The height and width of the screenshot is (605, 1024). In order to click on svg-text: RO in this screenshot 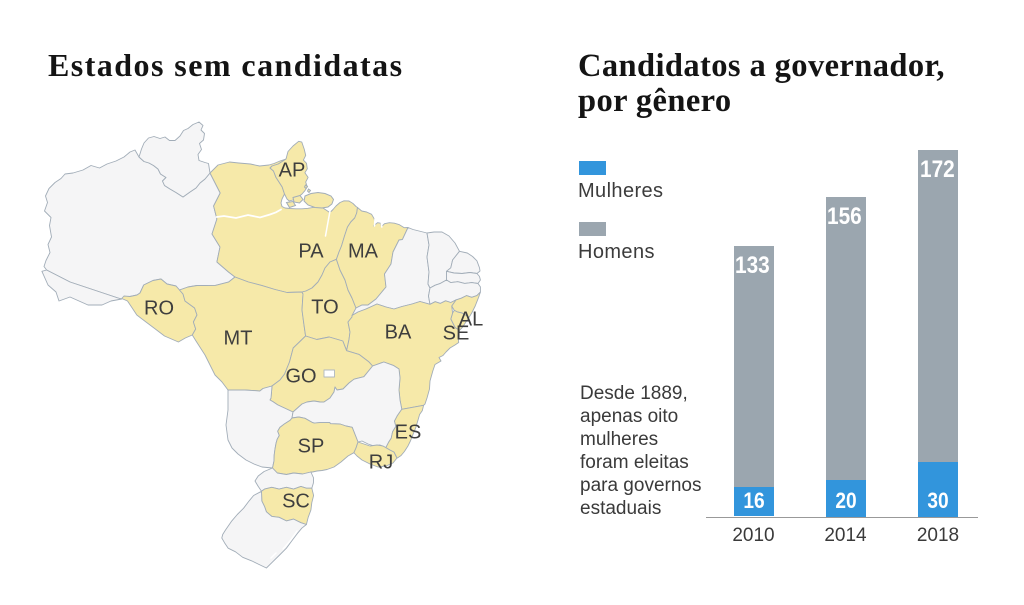, I will do `click(159, 309)`.